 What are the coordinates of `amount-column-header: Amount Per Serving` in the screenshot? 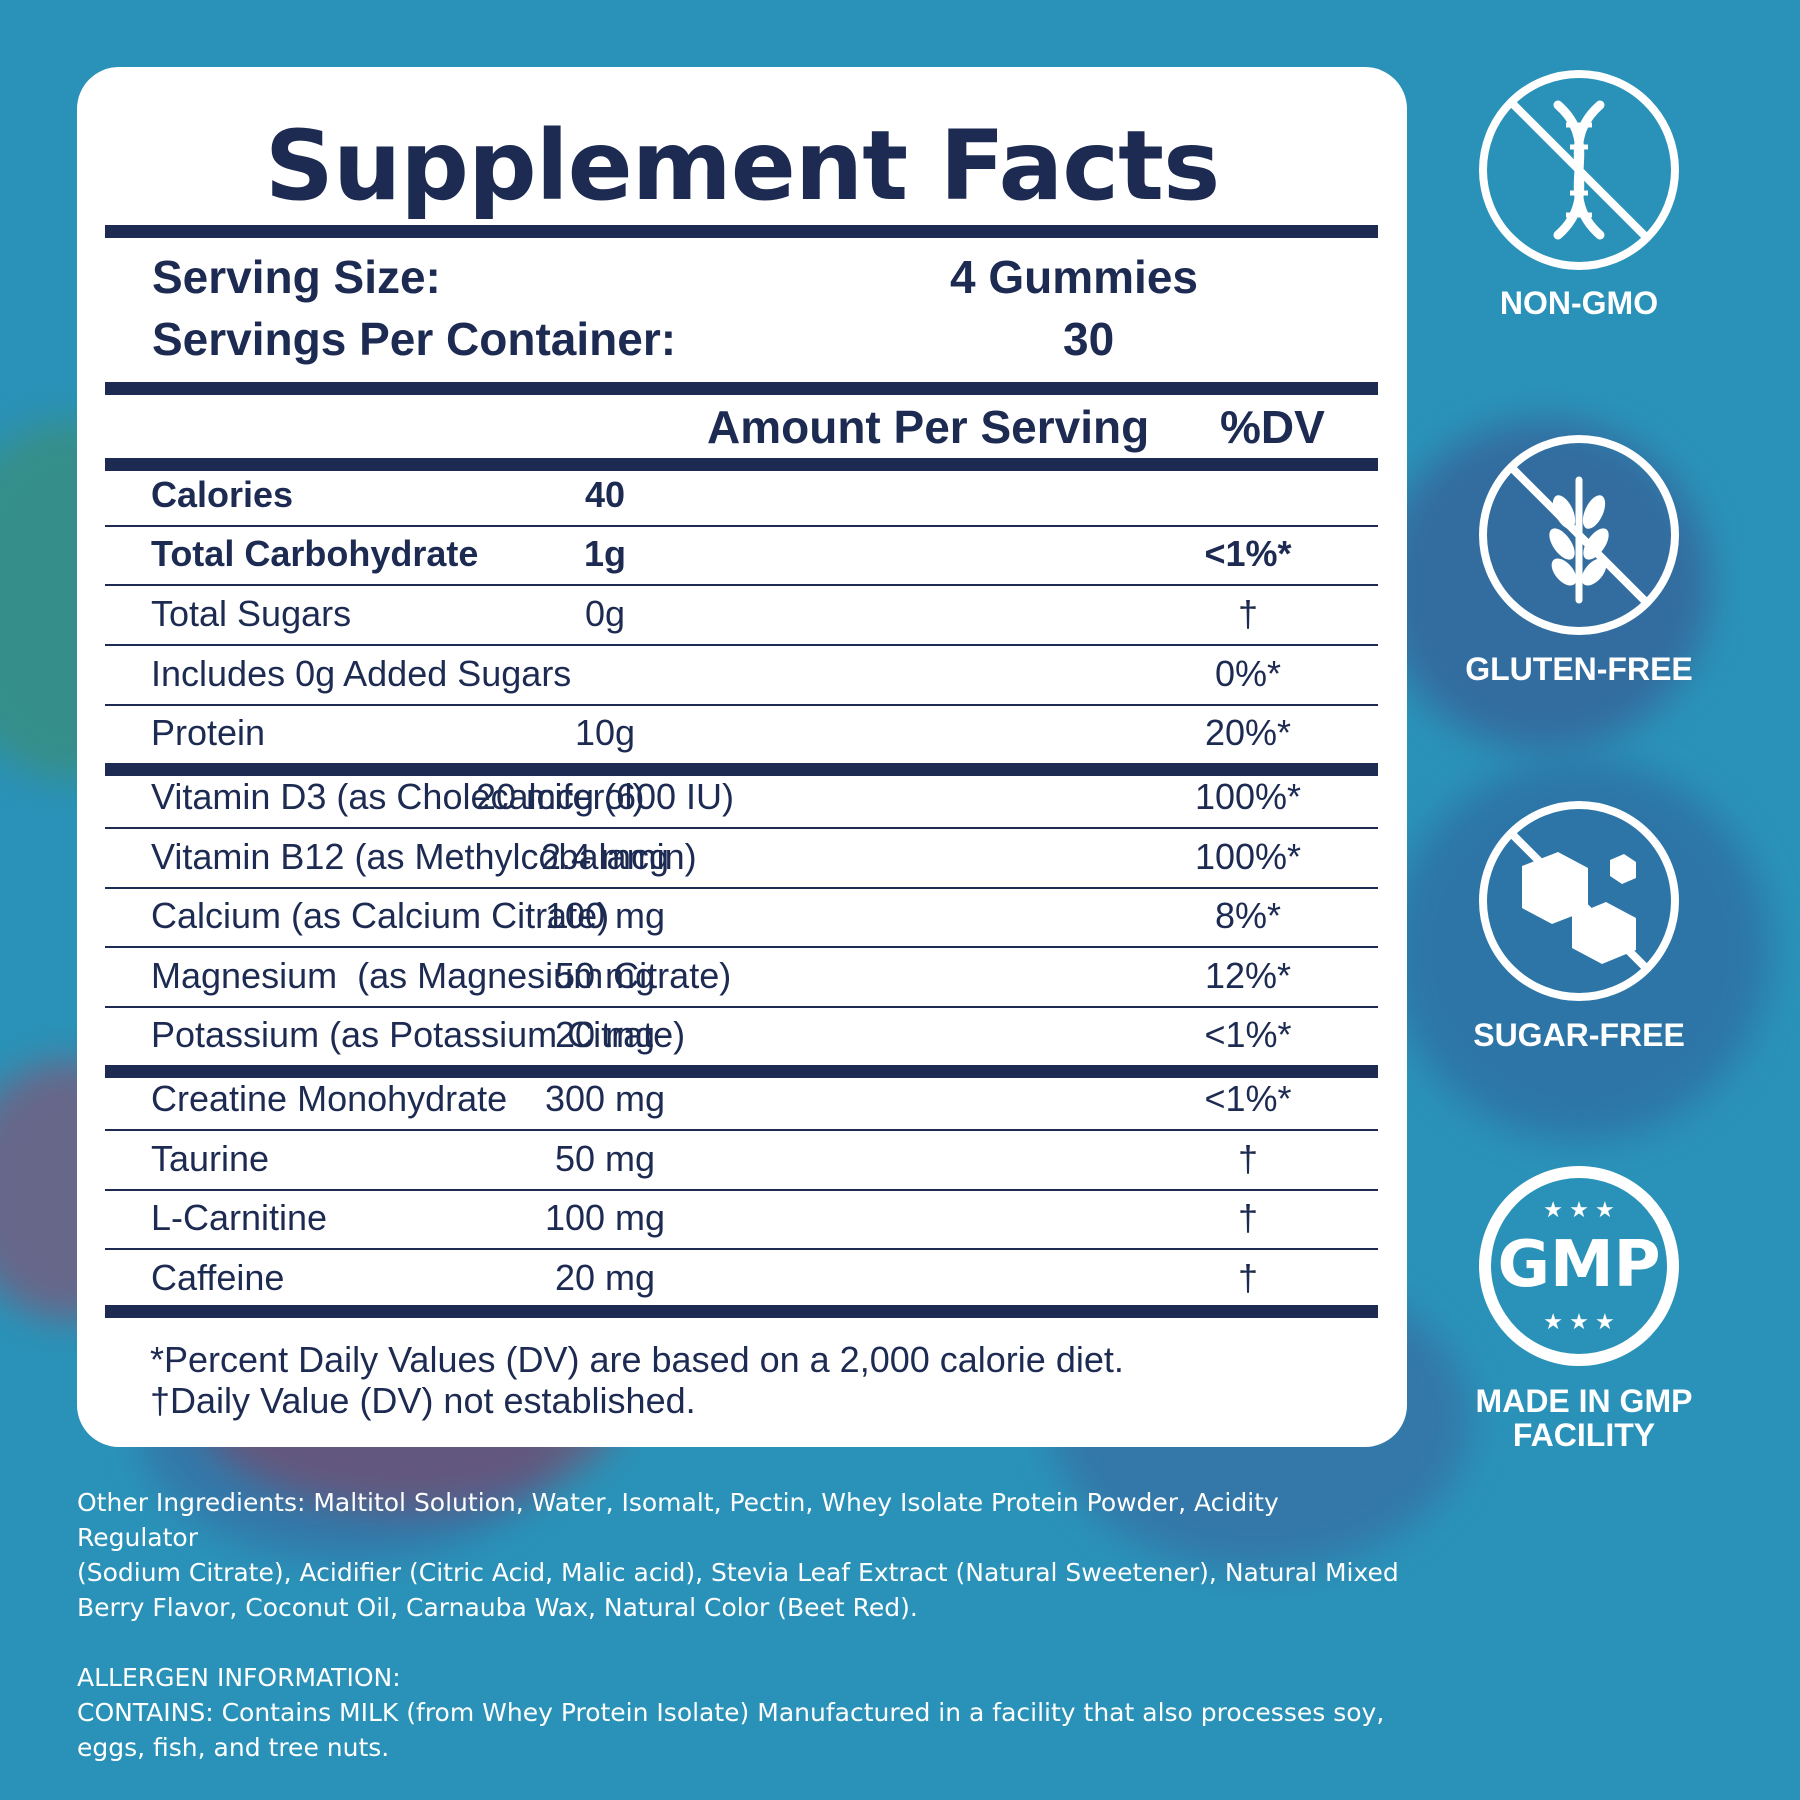 It's located at (928, 427).